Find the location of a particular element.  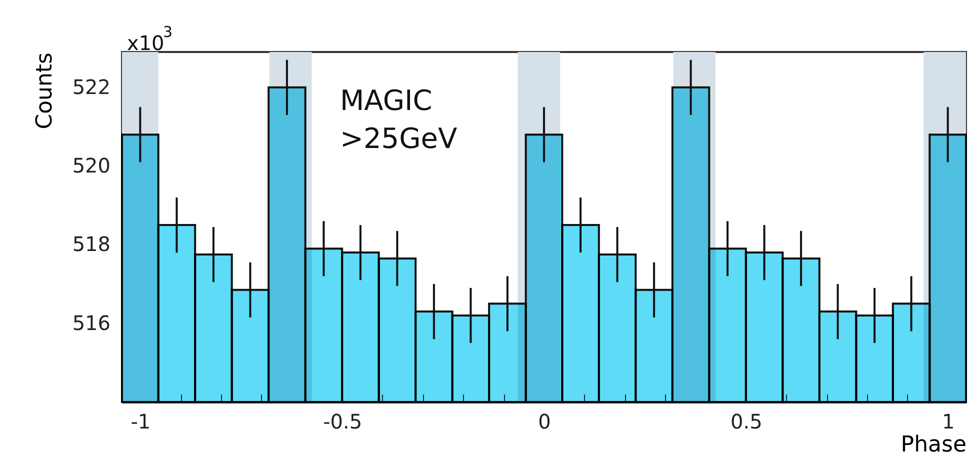

x-axis-title: Phase is located at coordinates (933, 445).